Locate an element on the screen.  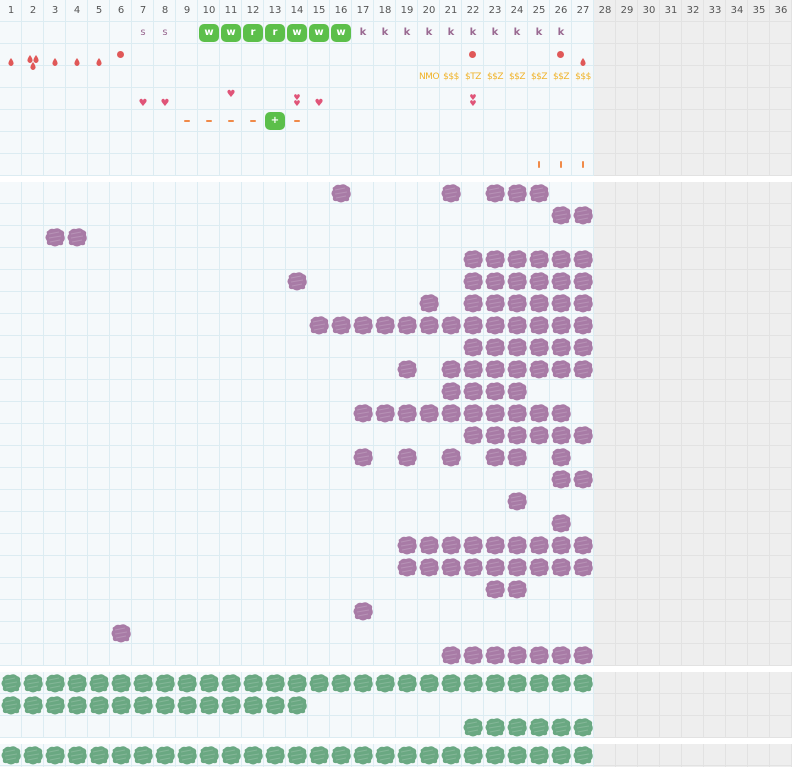
column-number: 36 is located at coordinates (781, 10).